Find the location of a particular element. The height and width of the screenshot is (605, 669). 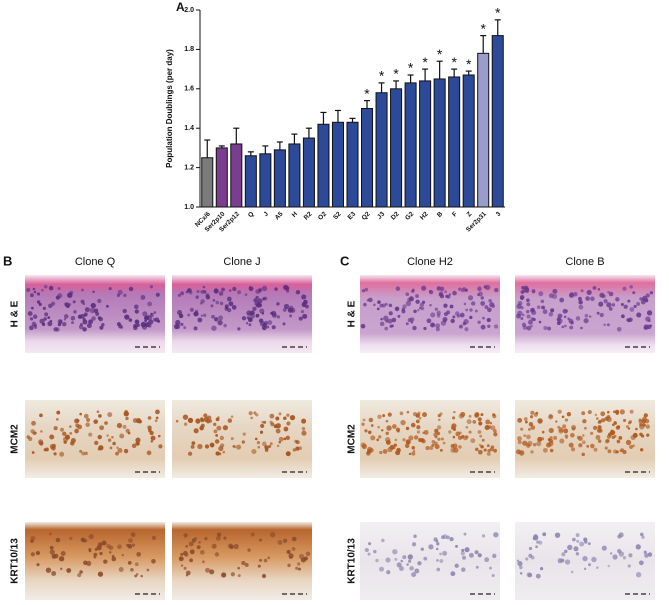

x-tick-label: F is located at coordinates (455, 215).